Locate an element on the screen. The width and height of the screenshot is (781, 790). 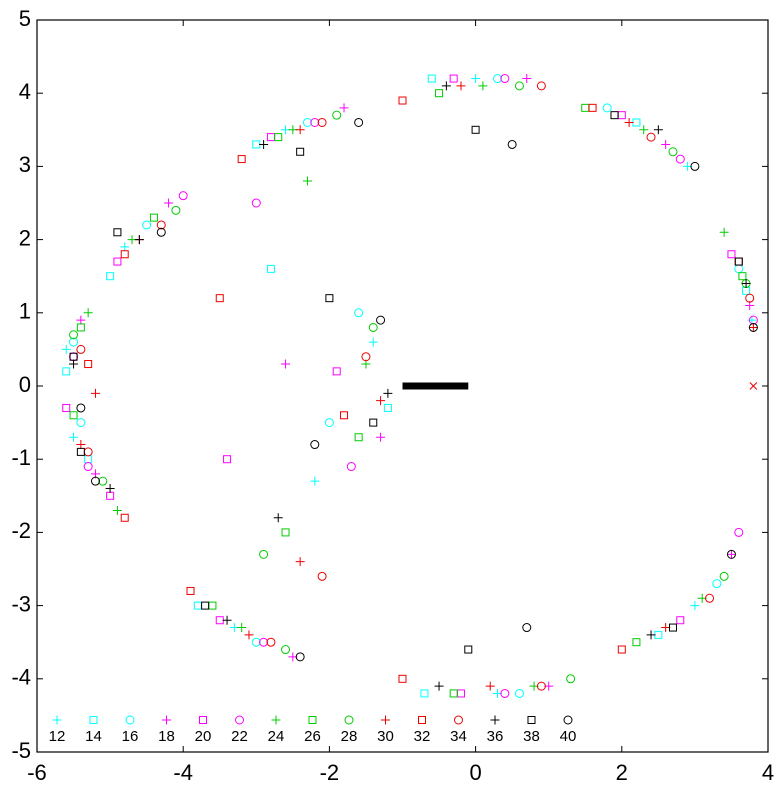
x-tick-label: 4 is located at coordinates (768, 772).